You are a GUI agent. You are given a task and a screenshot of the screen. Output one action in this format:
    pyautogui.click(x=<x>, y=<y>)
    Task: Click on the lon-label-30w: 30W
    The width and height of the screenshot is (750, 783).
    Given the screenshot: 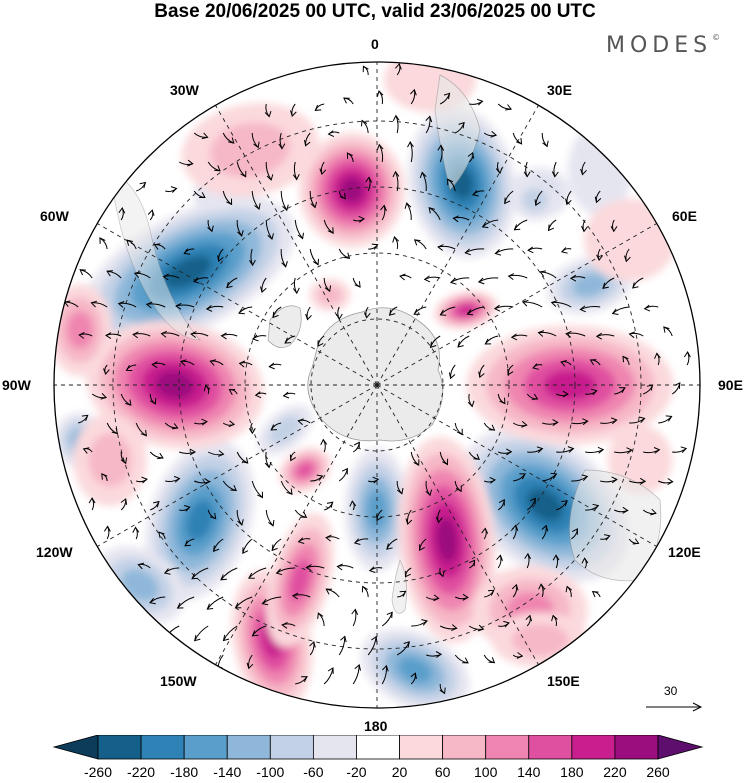 What is the action you would take?
    pyautogui.click(x=184, y=90)
    